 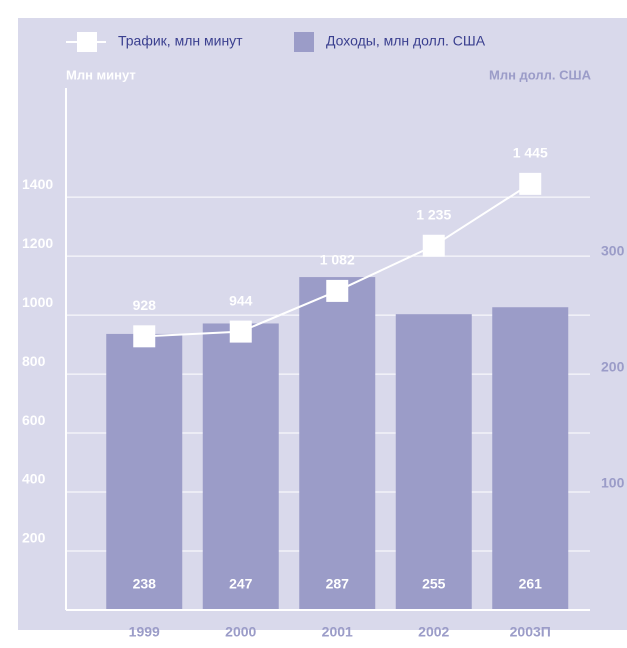 What do you see at coordinates (34, 420) in the screenshot?
I see `y-tick-label: 600` at bounding box center [34, 420].